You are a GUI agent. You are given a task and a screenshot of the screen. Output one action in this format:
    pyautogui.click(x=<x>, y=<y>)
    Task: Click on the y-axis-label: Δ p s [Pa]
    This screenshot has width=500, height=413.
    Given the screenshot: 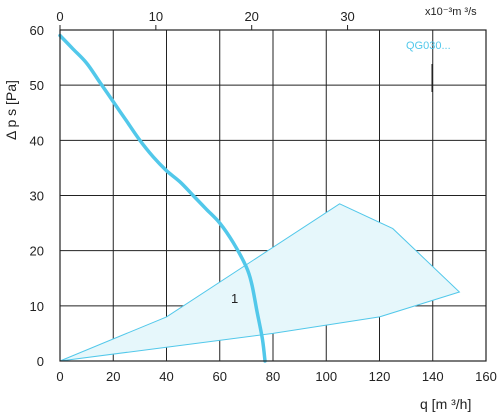 What is the action you would take?
    pyautogui.click(x=11, y=110)
    